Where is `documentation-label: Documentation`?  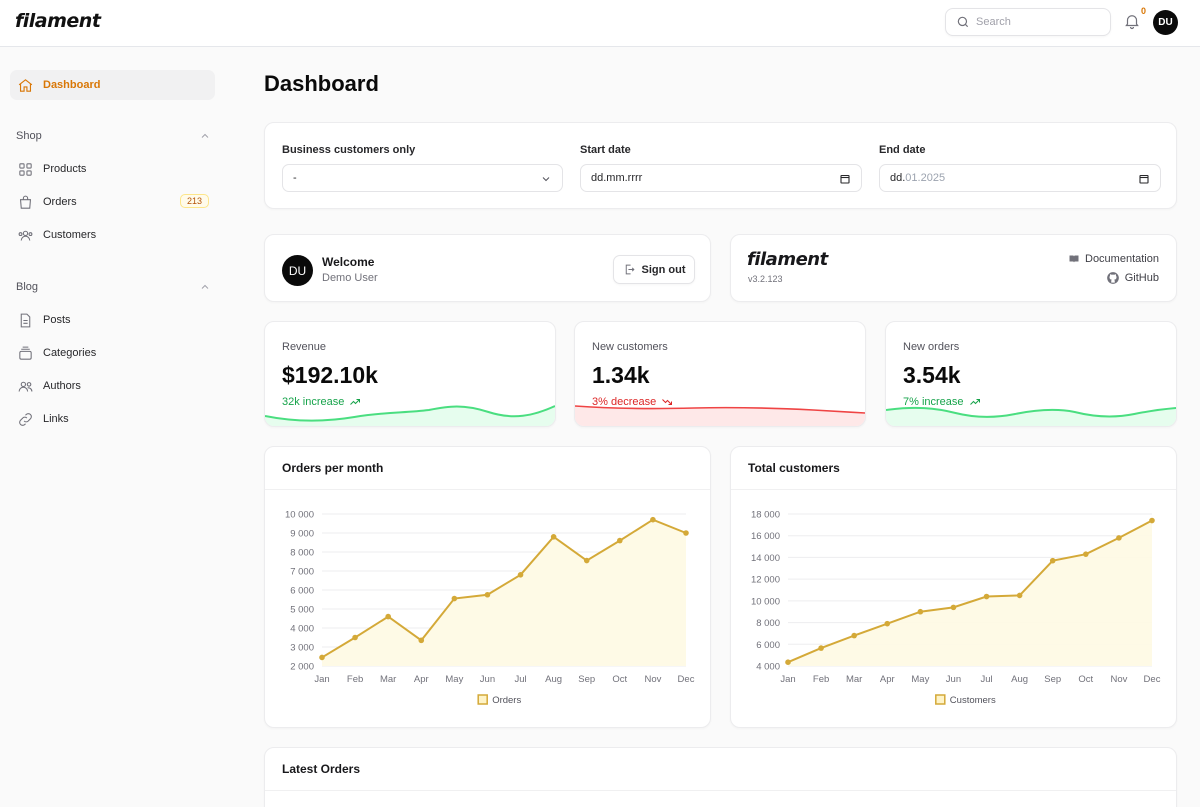 documentation-label: Documentation is located at coordinates (1122, 259).